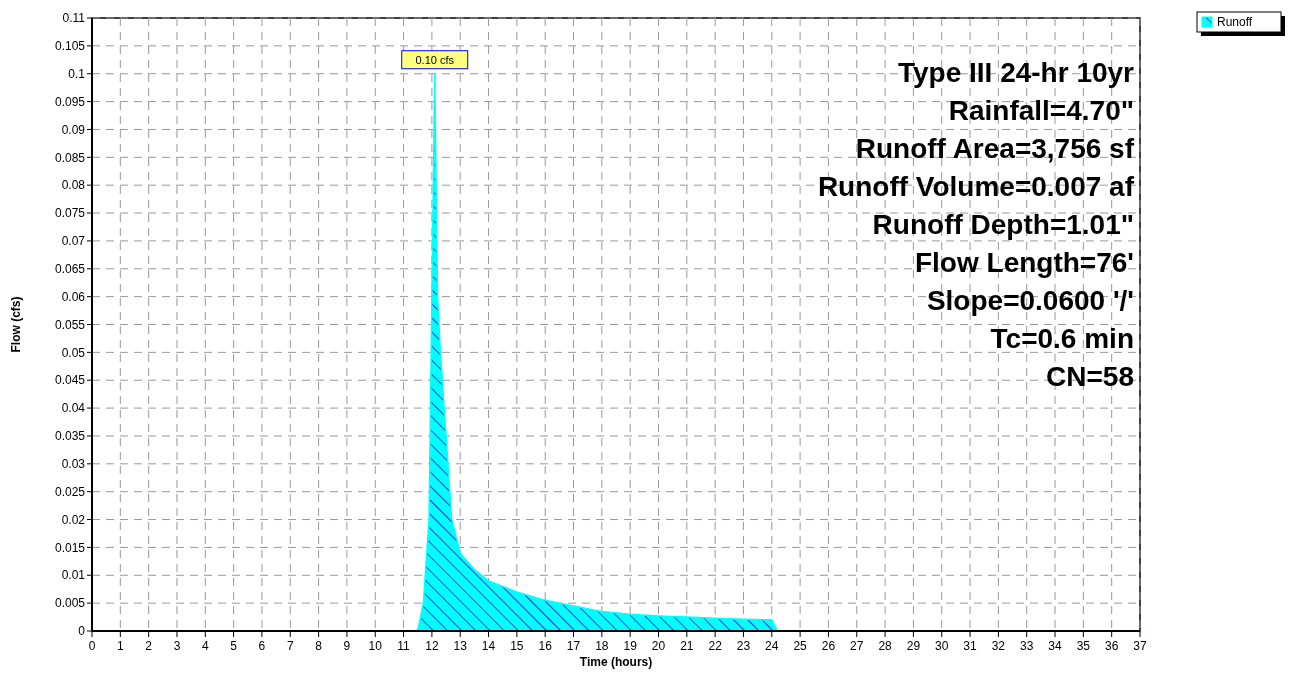 The image size is (1294, 685). I want to click on x-tick-label: 29, so click(913, 646).